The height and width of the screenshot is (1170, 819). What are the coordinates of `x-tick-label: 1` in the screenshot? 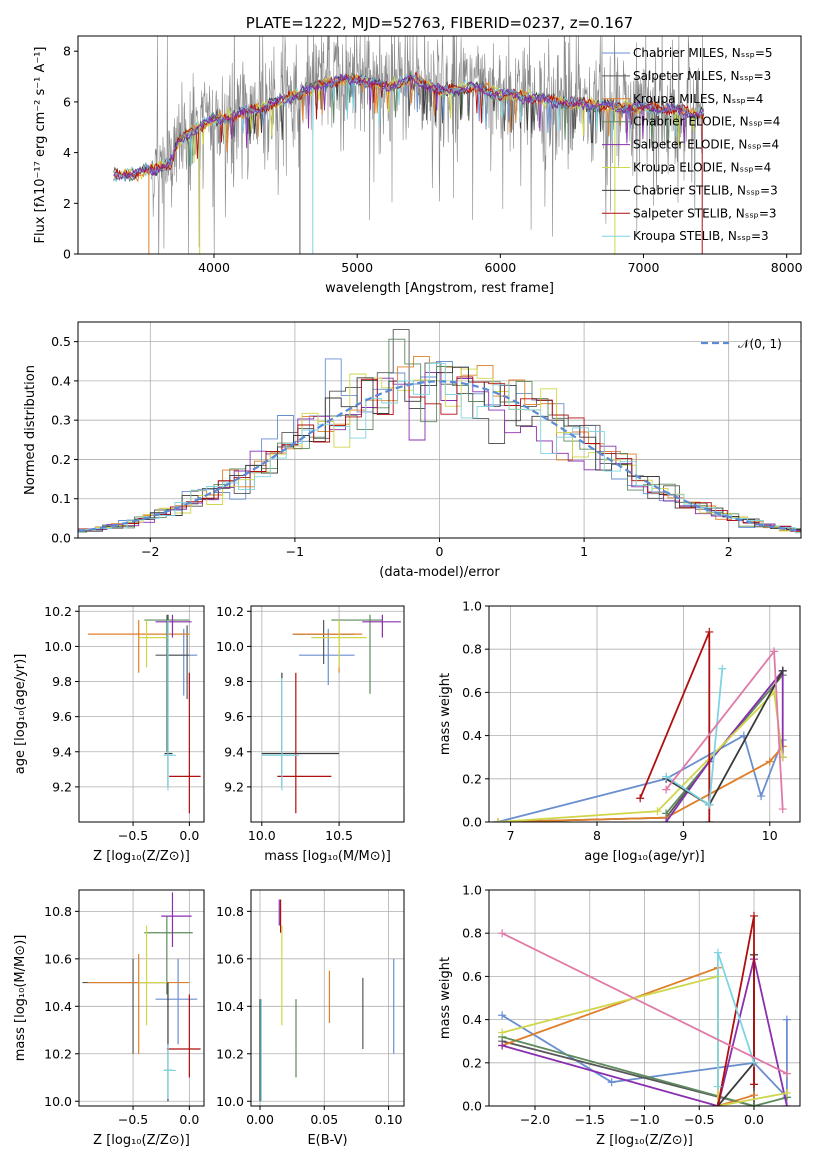 It's located at (584, 551).